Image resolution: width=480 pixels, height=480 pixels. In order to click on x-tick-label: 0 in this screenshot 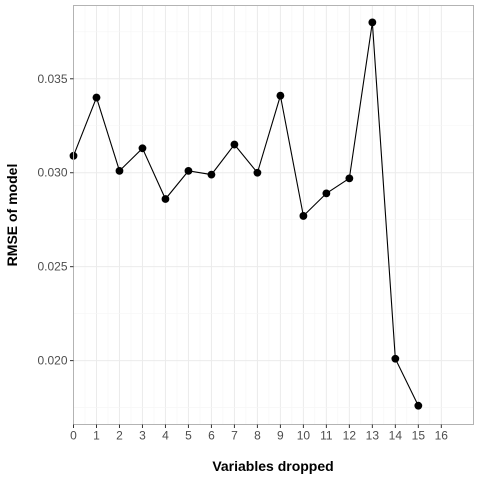, I will do `click(73, 436)`.